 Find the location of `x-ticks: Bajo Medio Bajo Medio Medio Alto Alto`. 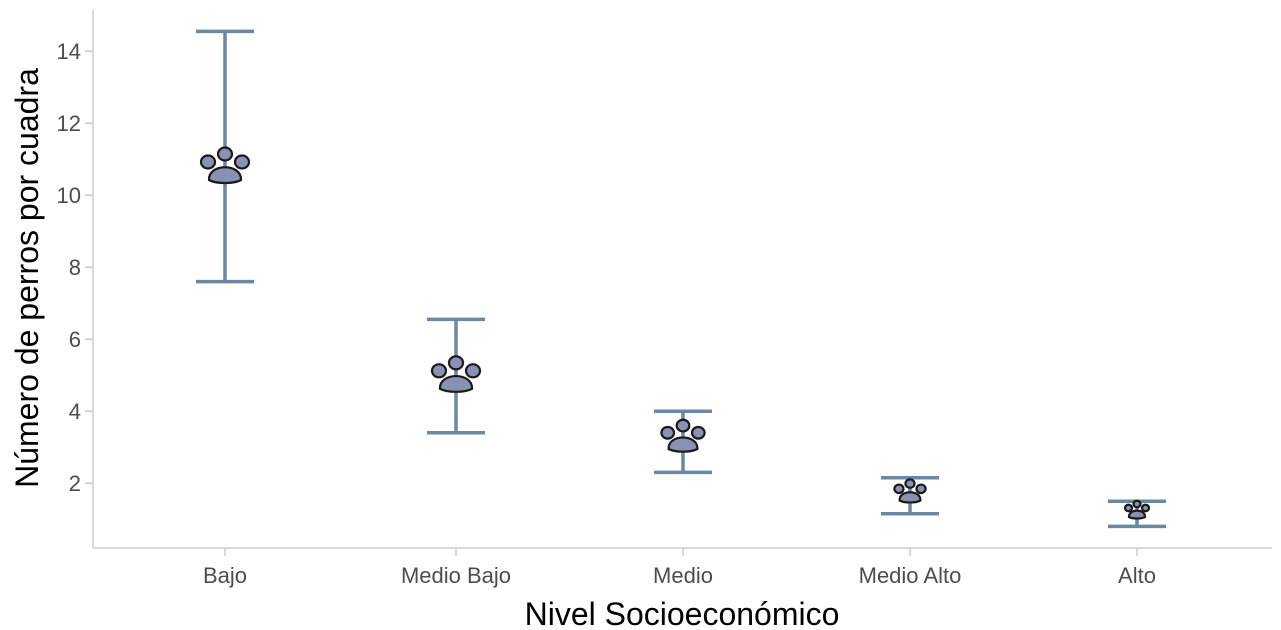

x-ticks: Bajo Medio Bajo Medio Medio Alto Alto is located at coordinates (679, 568).